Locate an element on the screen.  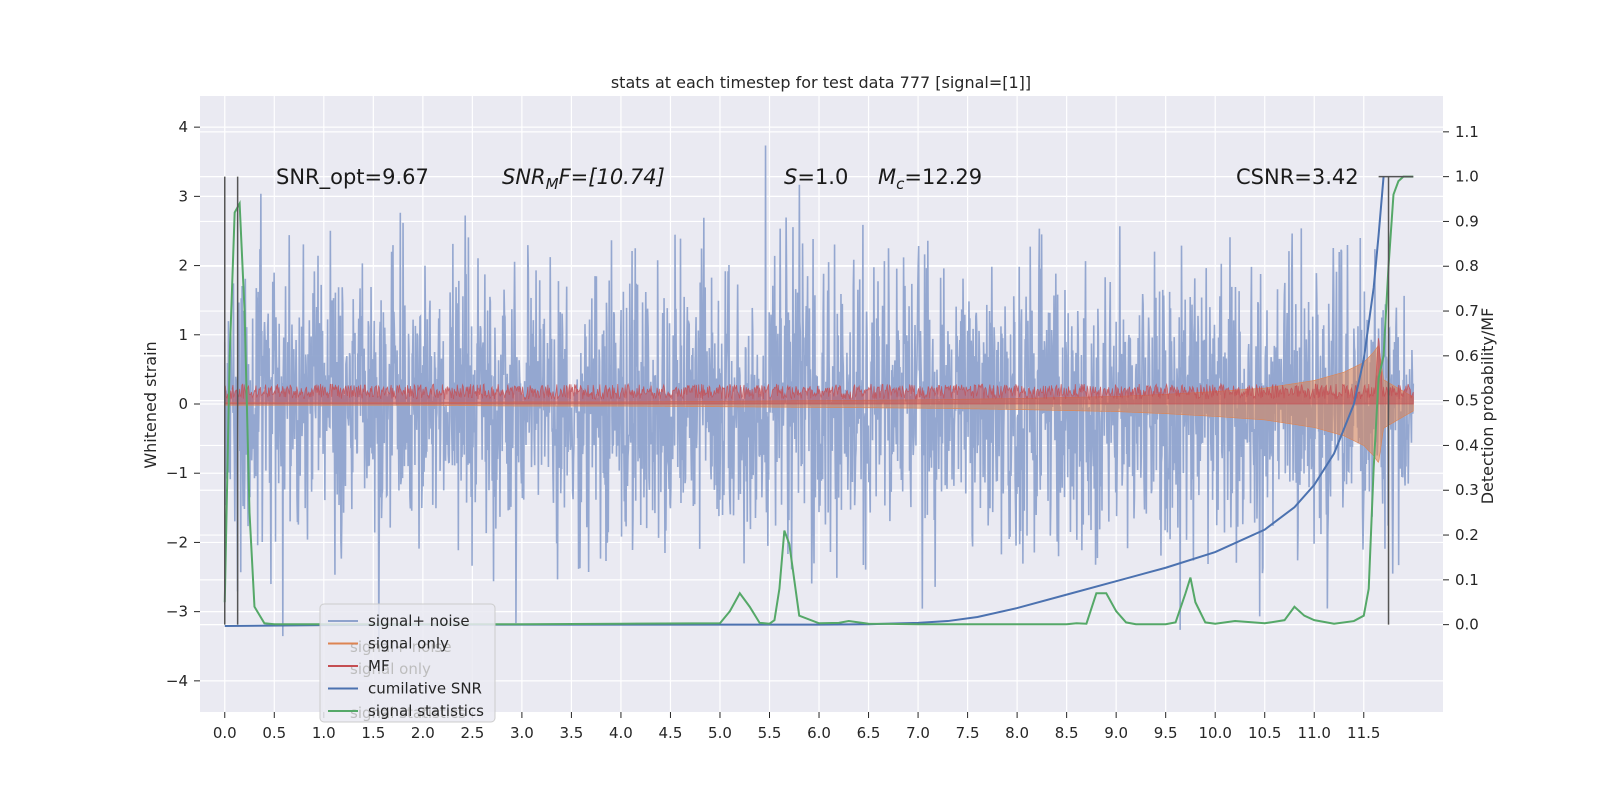
y2-tick-label: 1.0 is located at coordinates (1467, 177).